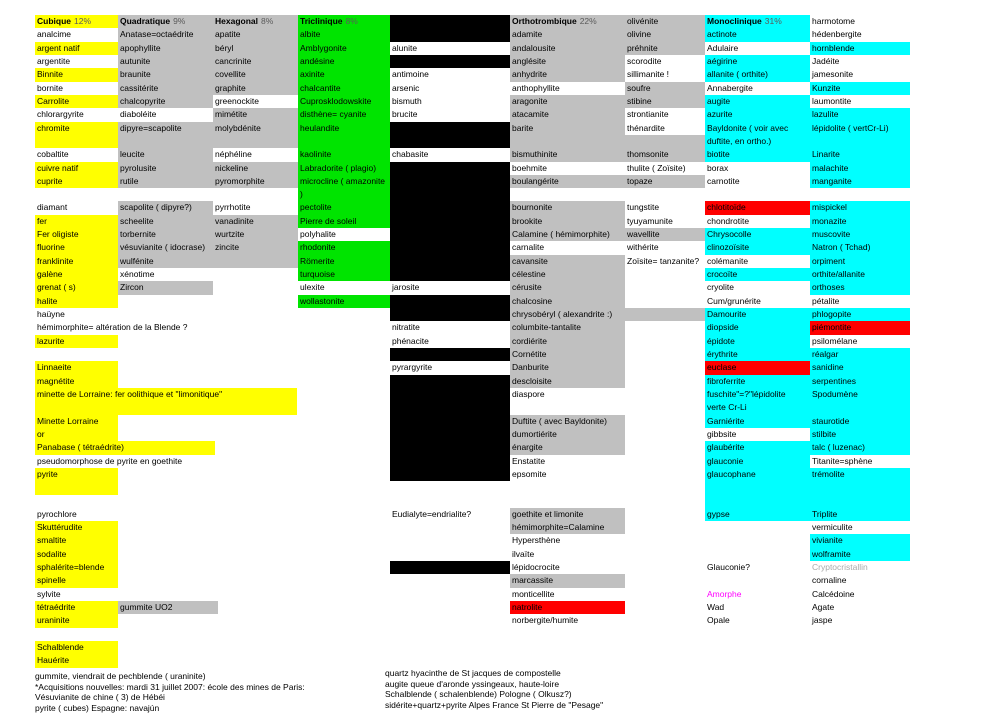 This screenshot has width=1008, height=713. Describe the element at coordinates (567, 48) in the screenshot. I see `mineral-cell: andalousite` at that location.